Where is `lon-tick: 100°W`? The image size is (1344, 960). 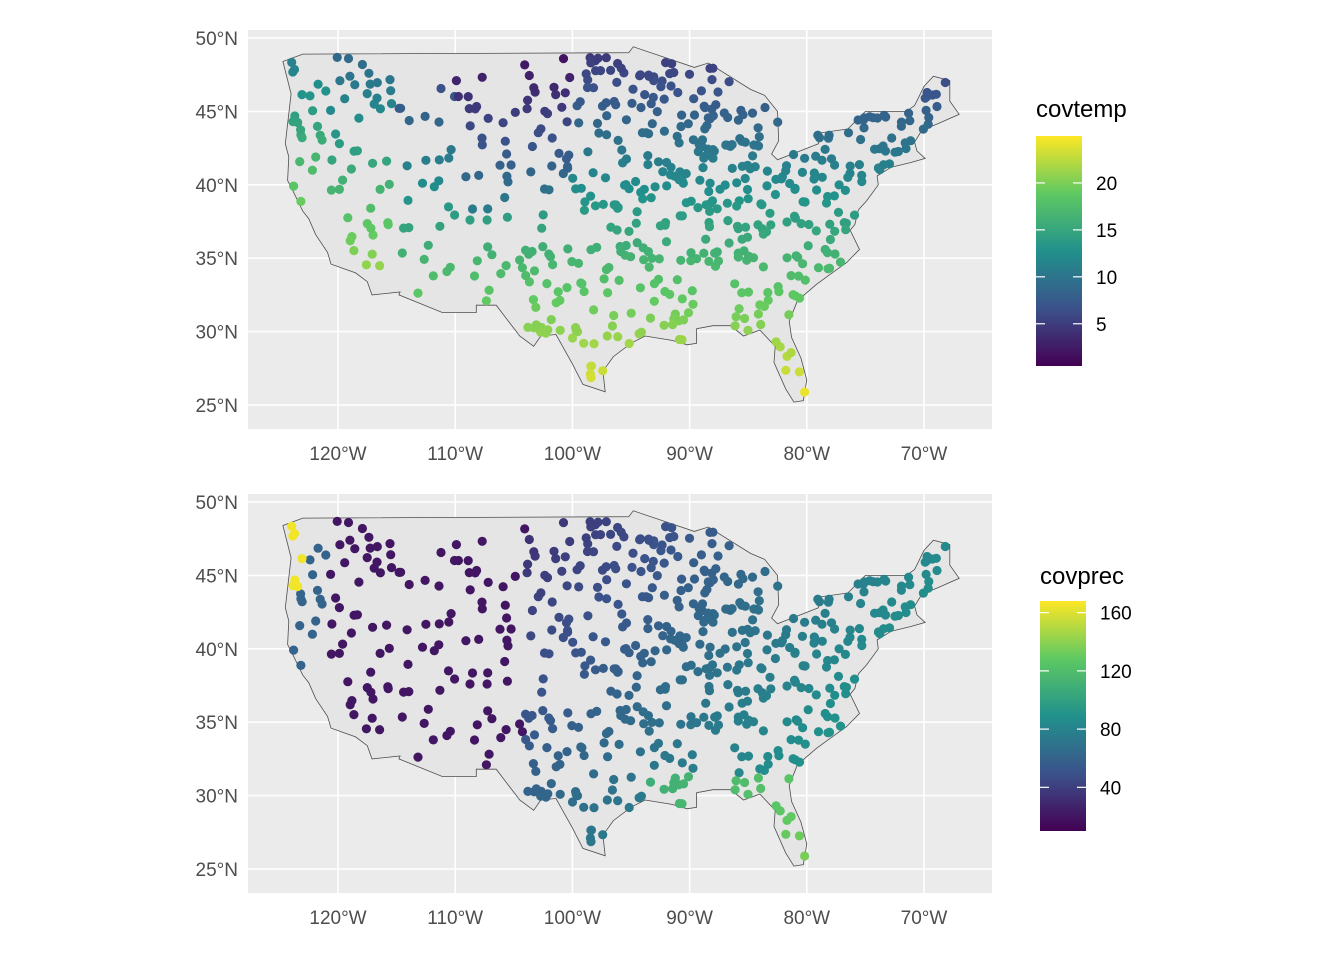
lon-tick: 100°W is located at coordinates (572, 918).